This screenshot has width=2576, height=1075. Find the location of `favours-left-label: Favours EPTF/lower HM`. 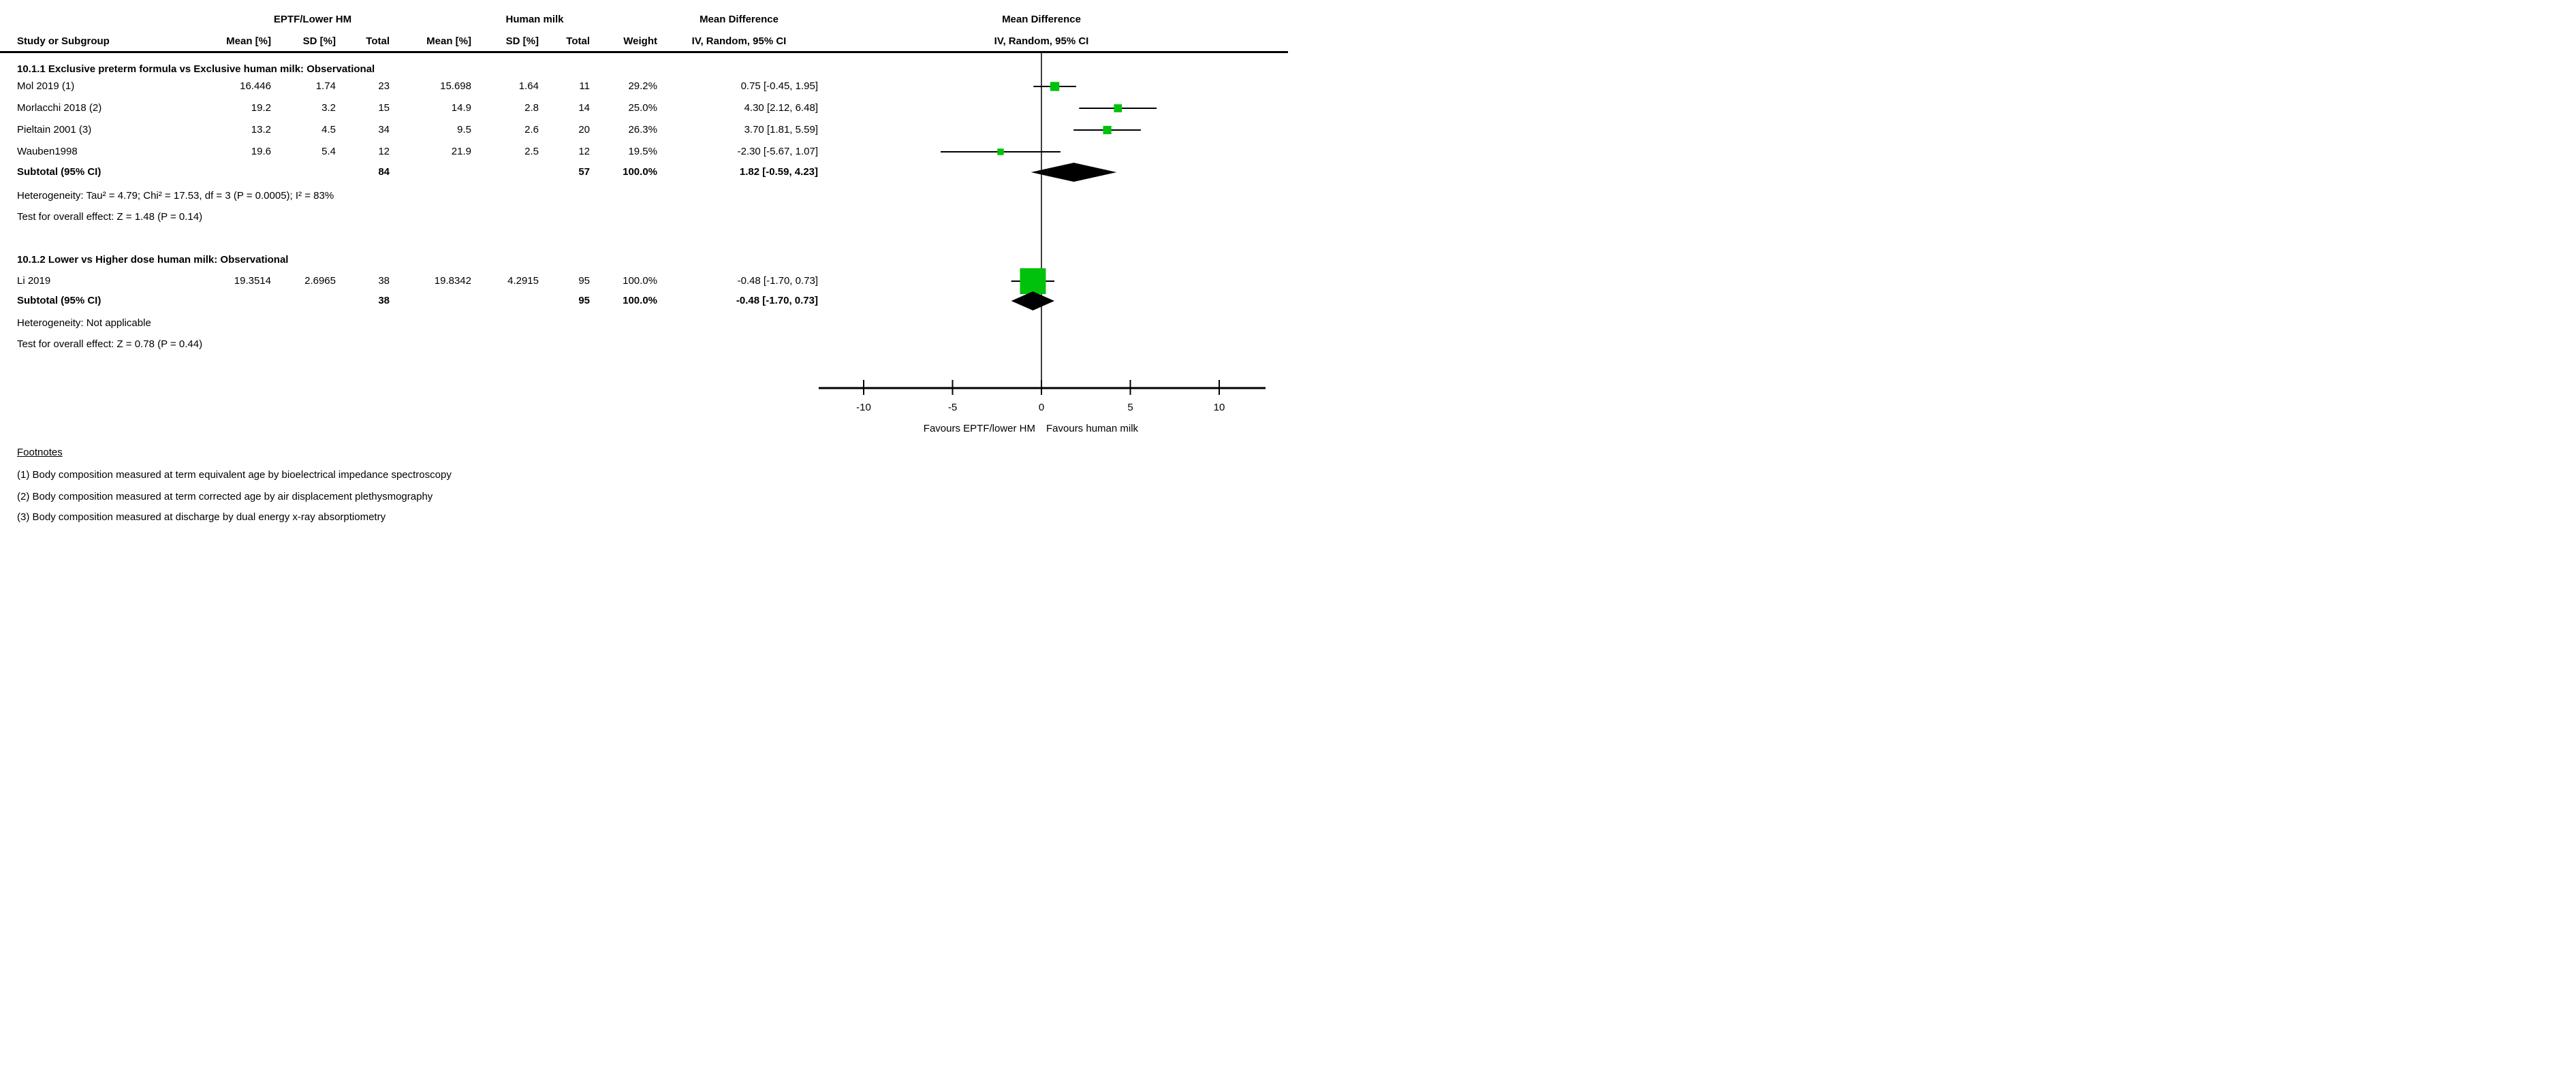

favours-left-label: Favours EPTF/lower HM is located at coordinates (979, 429).